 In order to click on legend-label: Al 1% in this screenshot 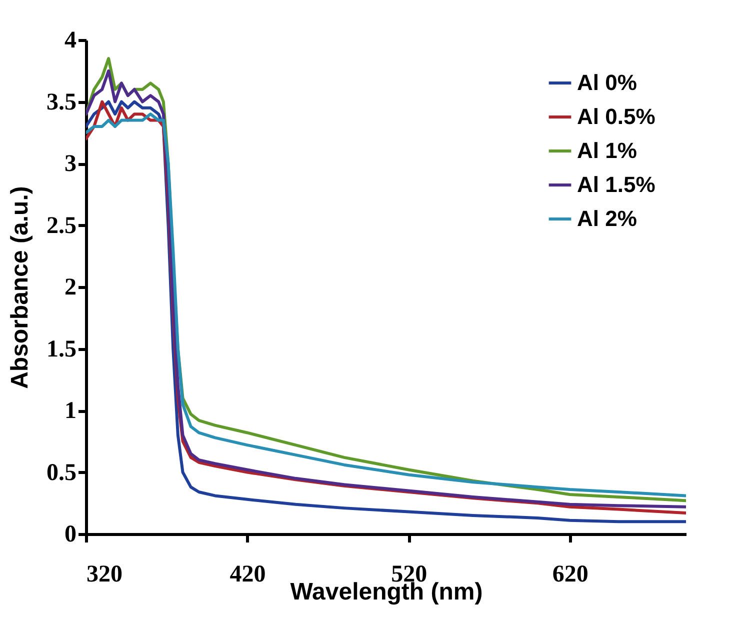, I will do `click(607, 150)`.